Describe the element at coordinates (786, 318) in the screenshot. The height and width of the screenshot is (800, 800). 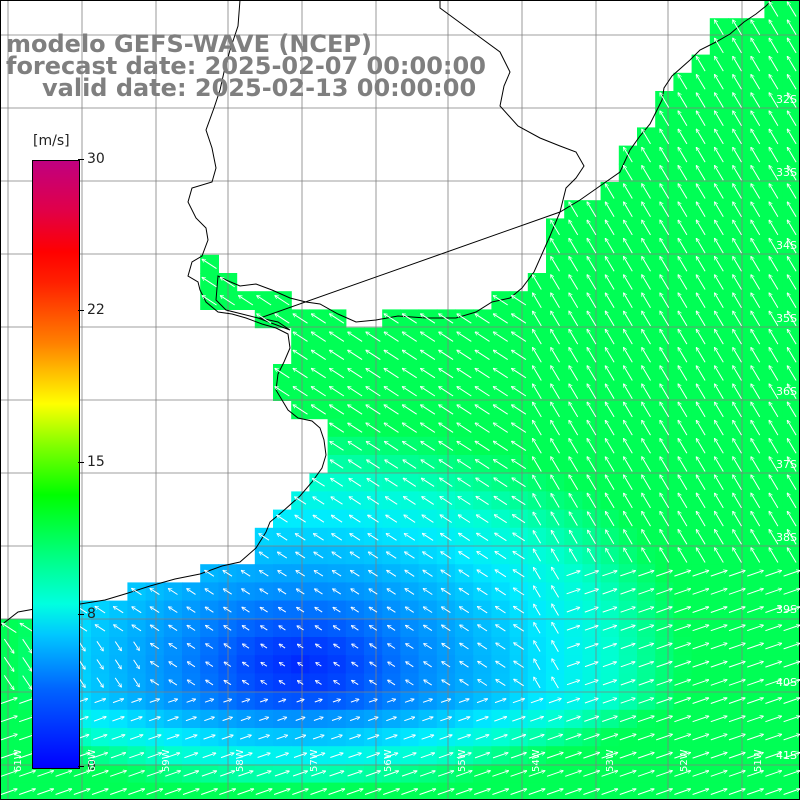
I see `lat-label-35s: 35S` at that location.